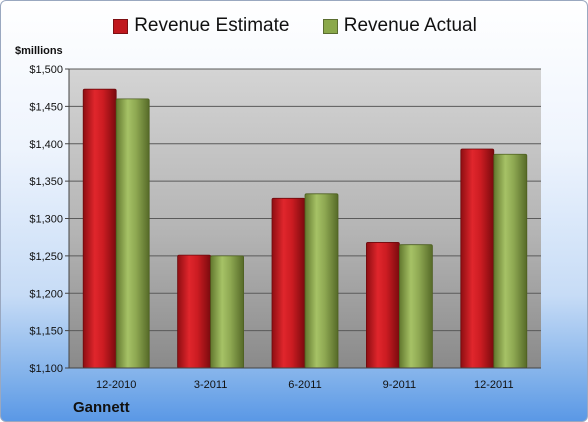  What do you see at coordinates (46, 145) in the screenshot?
I see `y-tick-label: $1,400` at bounding box center [46, 145].